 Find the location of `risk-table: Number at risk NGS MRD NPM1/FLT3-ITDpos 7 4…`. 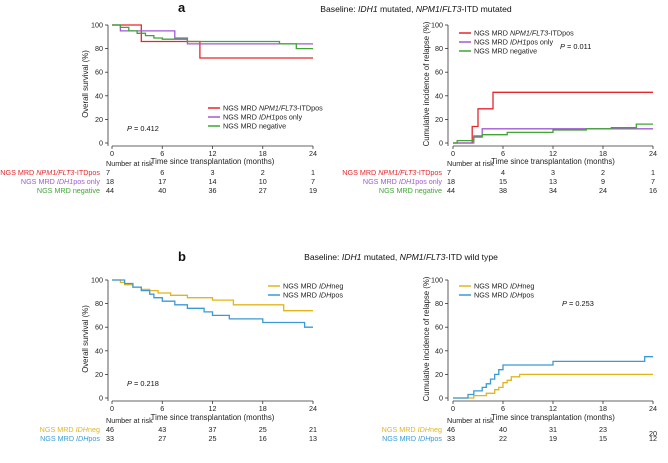

risk-table: Number at risk NGS MRD NPM1/FLT3-ITDpos 7 4… is located at coordinates (499, 177).